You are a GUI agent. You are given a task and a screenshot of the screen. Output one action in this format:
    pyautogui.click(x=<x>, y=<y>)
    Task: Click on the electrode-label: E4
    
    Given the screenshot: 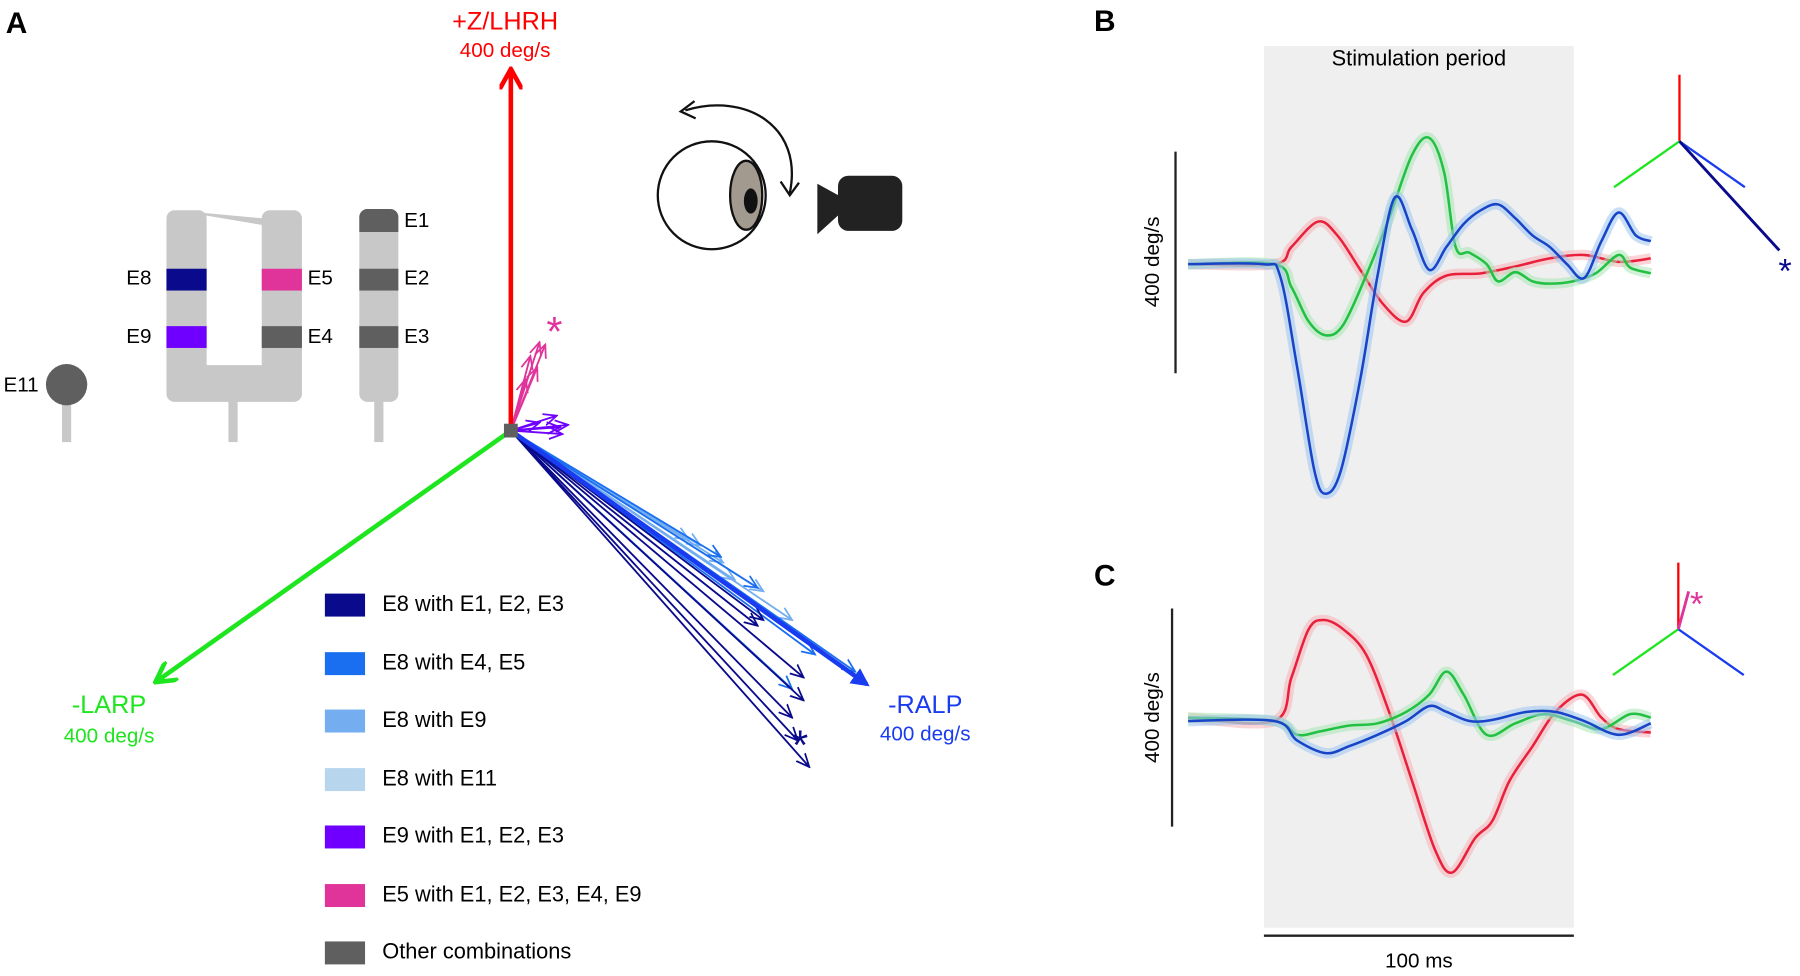 What is the action you would take?
    pyautogui.click(x=320, y=336)
    